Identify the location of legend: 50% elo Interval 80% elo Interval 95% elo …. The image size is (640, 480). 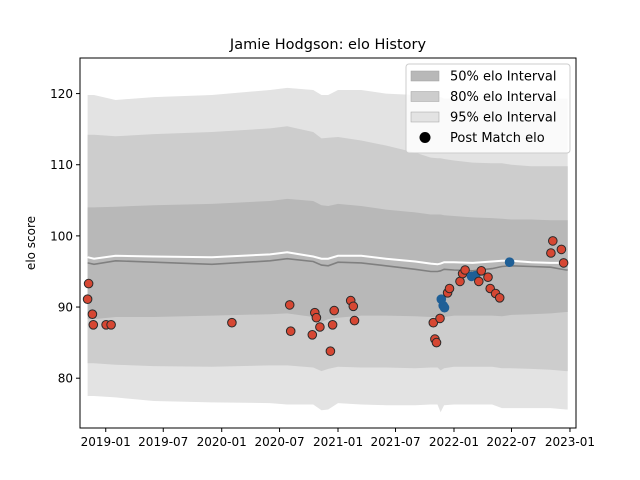
(488, 108).